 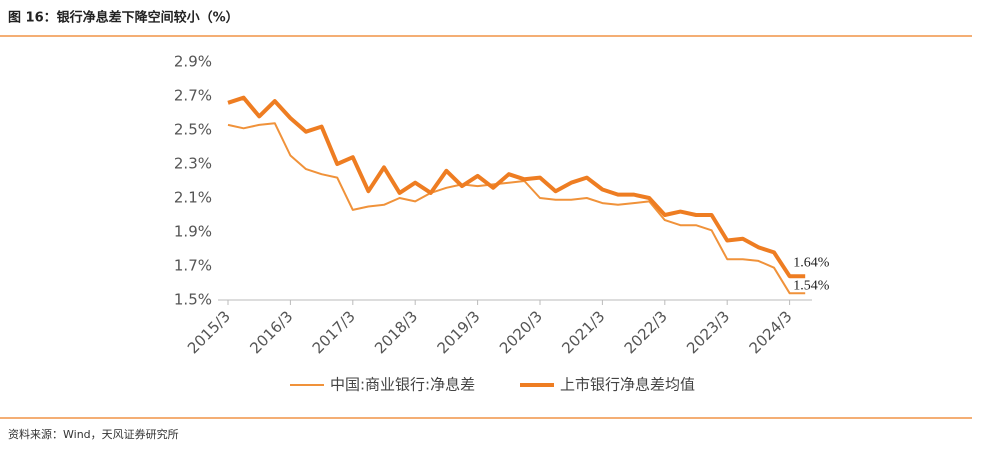 What do you see at coordinates (459, 332) in the screenshot?
I see `x-tick-label: 2019/3` at bounding box center [459, 332].